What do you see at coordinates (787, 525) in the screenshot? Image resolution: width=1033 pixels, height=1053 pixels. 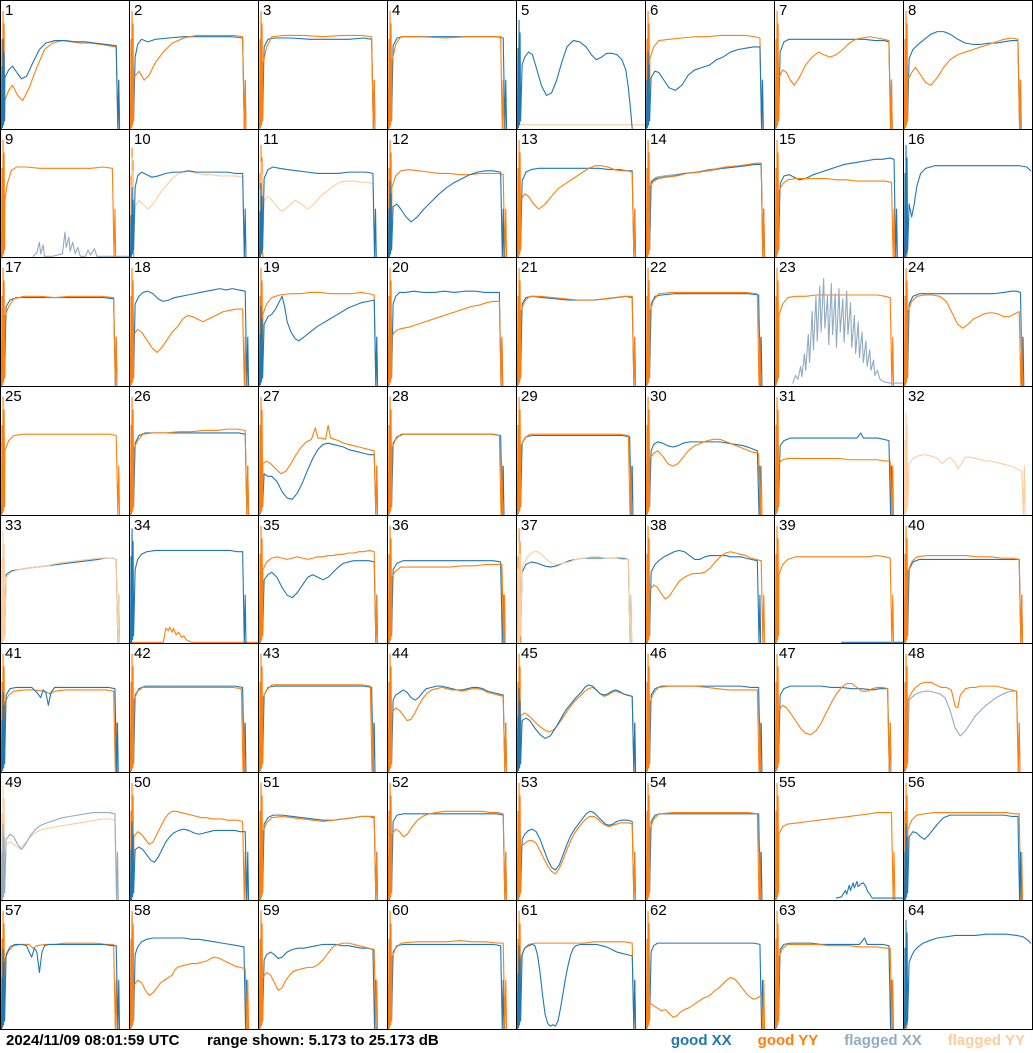 I see `cell-number: 39` at bounding box center [787, 525].